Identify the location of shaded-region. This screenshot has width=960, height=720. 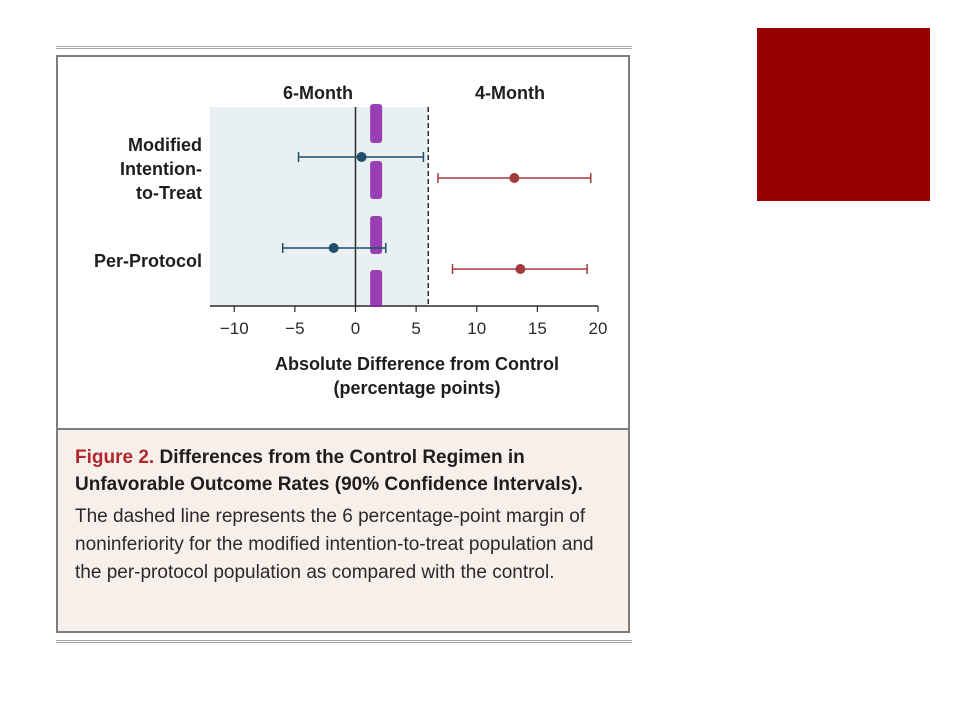
(319, 206).